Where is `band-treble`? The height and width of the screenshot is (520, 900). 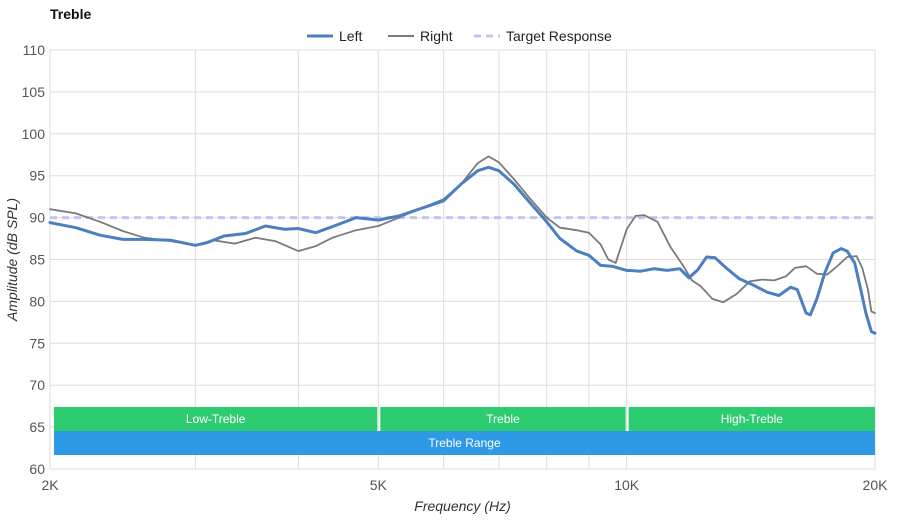
band-treble is located at coordinates (503, 419).